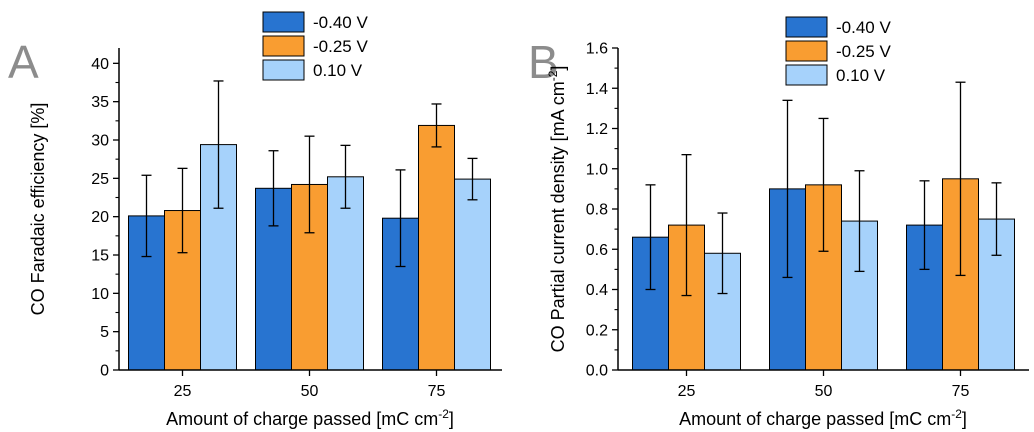 This screenshot has height=432, width=1034. I want to click on y-axis-label-text: CO Partial current density [mA cm, so click(558, 216).